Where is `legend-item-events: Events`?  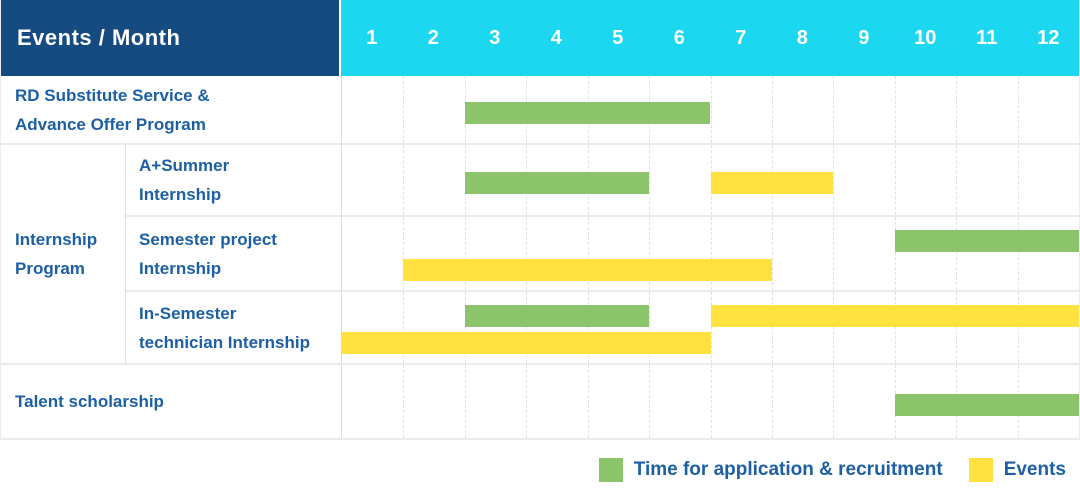 legend-item-events: Events is located at coordinates (1017, 470).